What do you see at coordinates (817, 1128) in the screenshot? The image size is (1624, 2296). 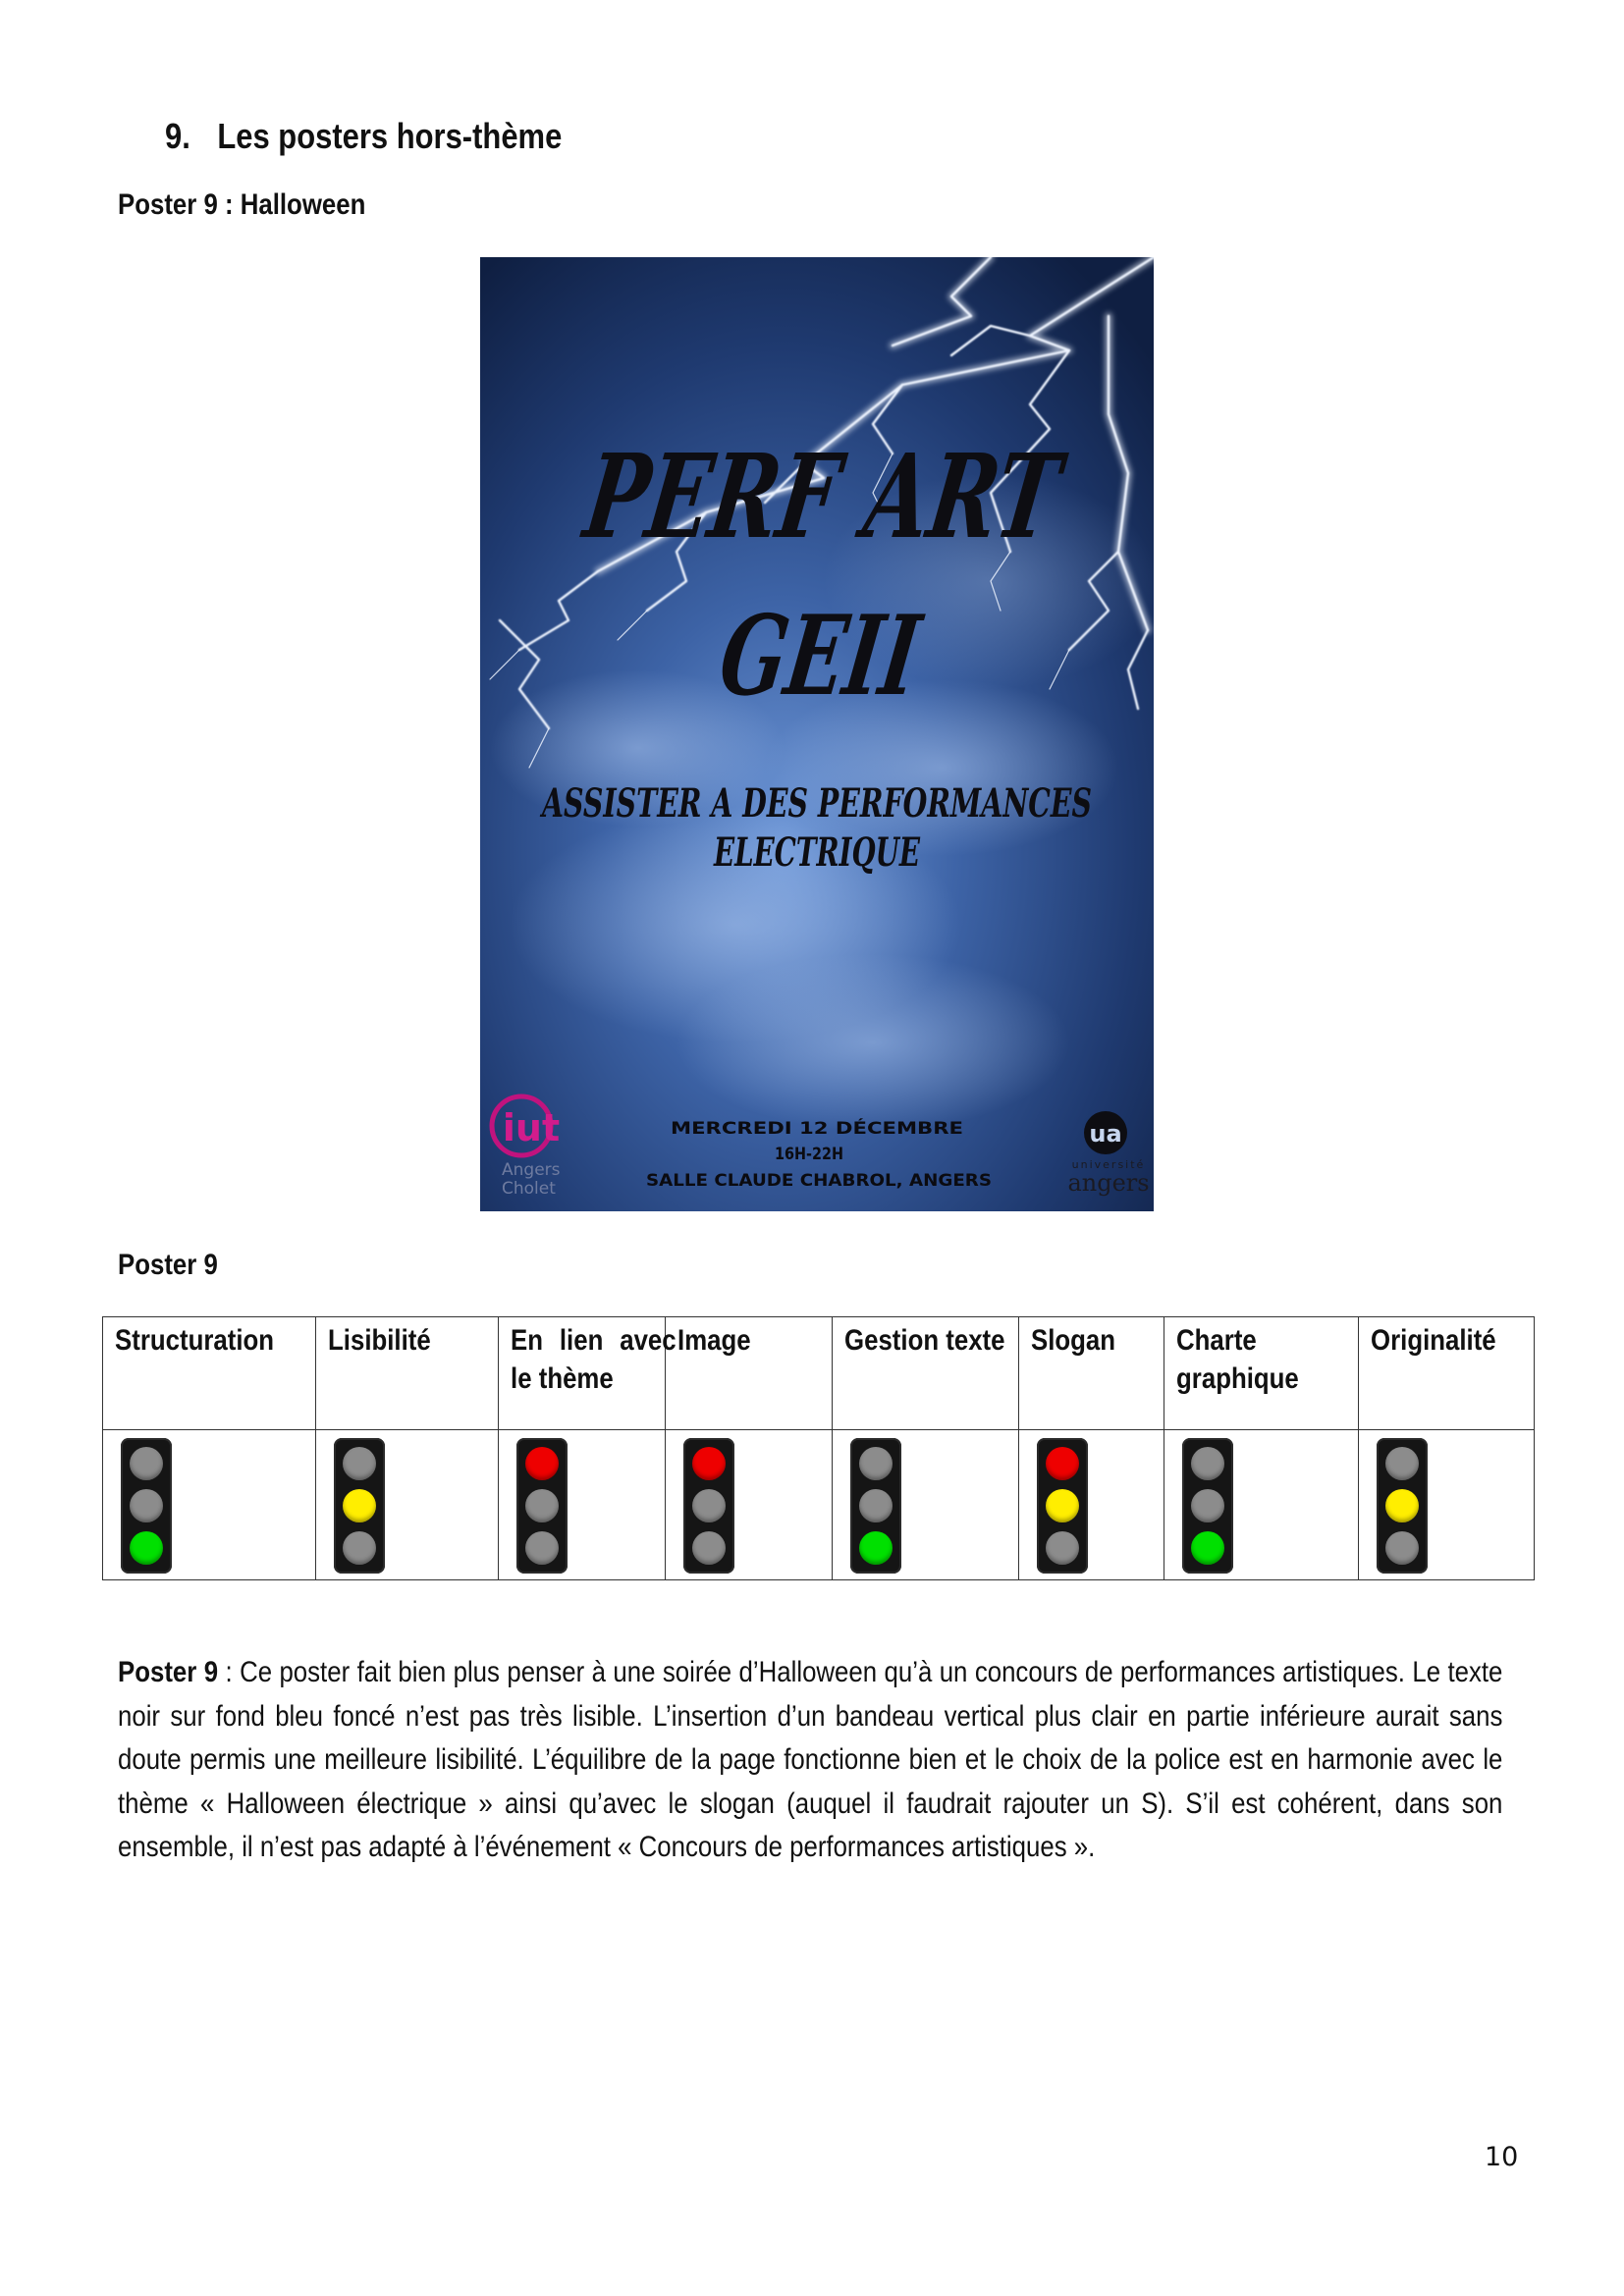 I see `poster-date: MERCREDI 12 DÉCEMBRE` at bounding box center [817, 1128].